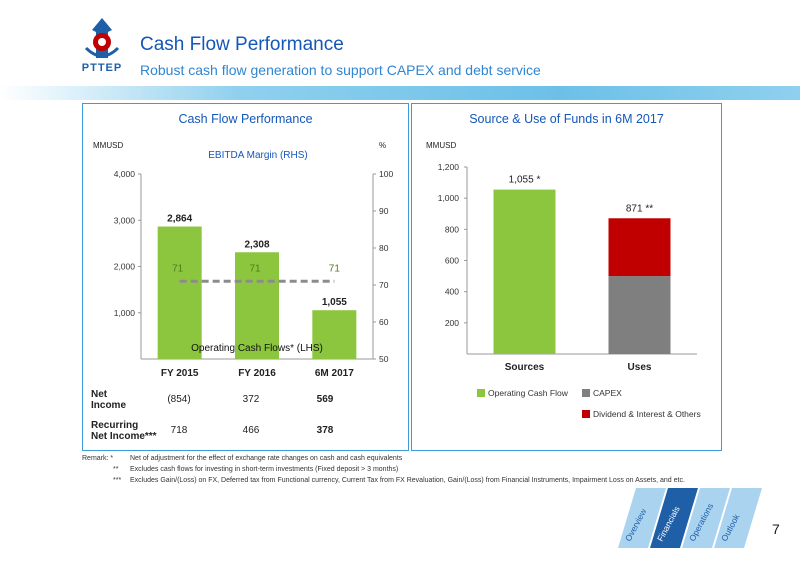 The height and width of the screenshot is (566, 800). What do you see at coordinates (108, 145) in the screenshot?
I see `left-axis-unit: MMUSD` at bounding box center [108, 145].